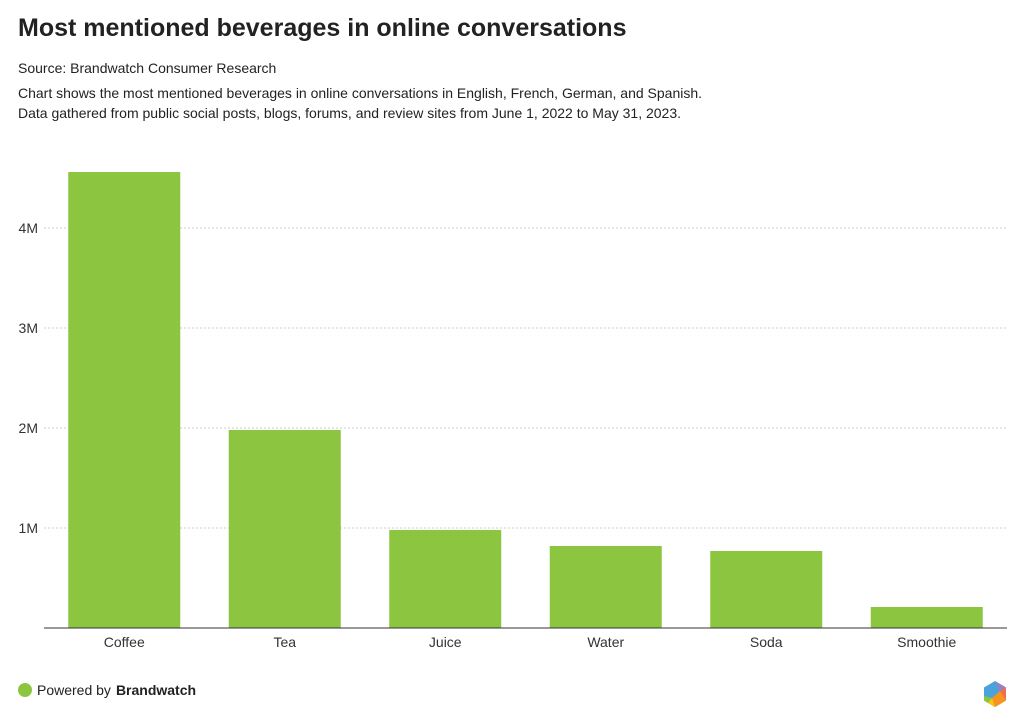 The height and width of the screenshot is (725, 1024). I want to click on bar-water, so click(605, 587).